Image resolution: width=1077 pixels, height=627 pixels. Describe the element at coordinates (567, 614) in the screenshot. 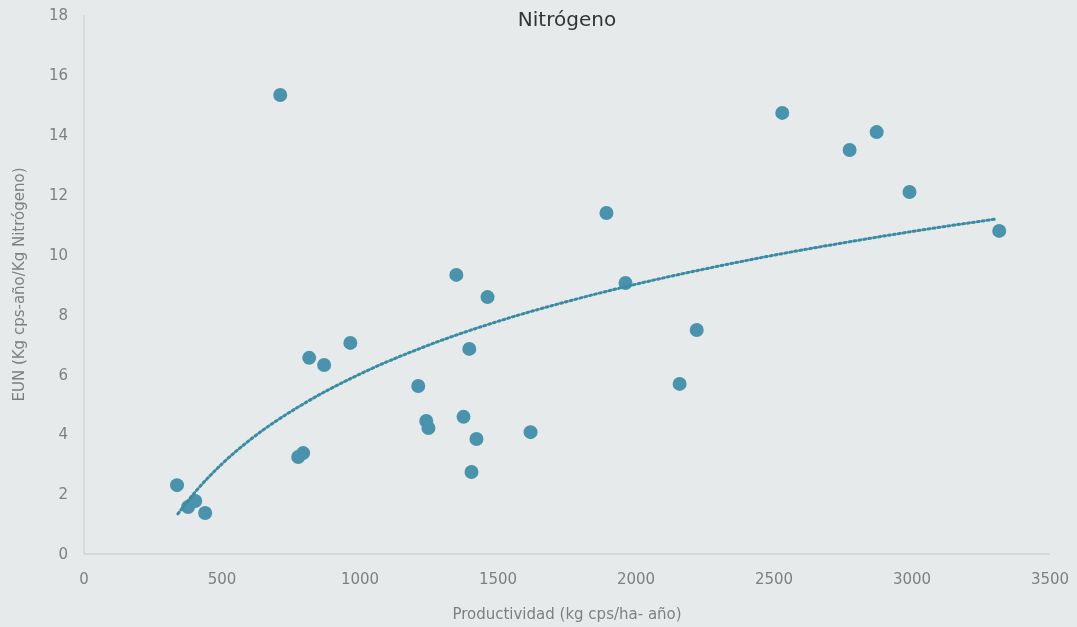

I see `x-axis-title: Productividad (kg cps/ha- año)` at that location.